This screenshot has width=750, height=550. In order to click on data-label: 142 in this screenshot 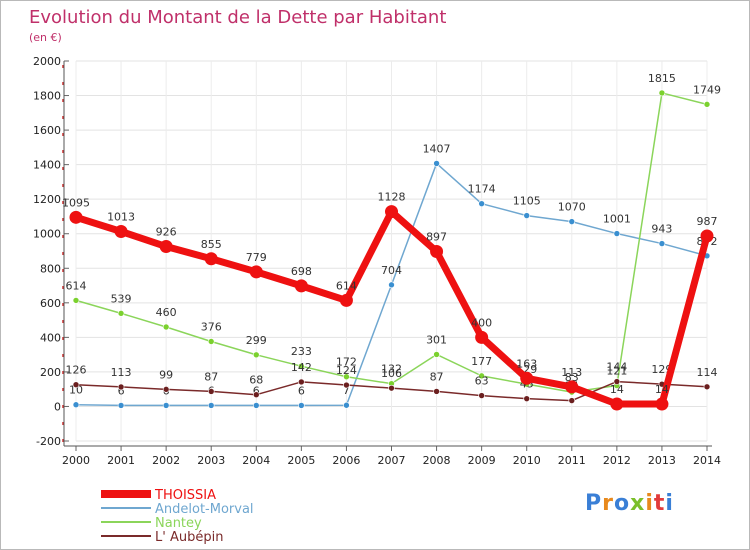, I will do `click(301, 367)`.